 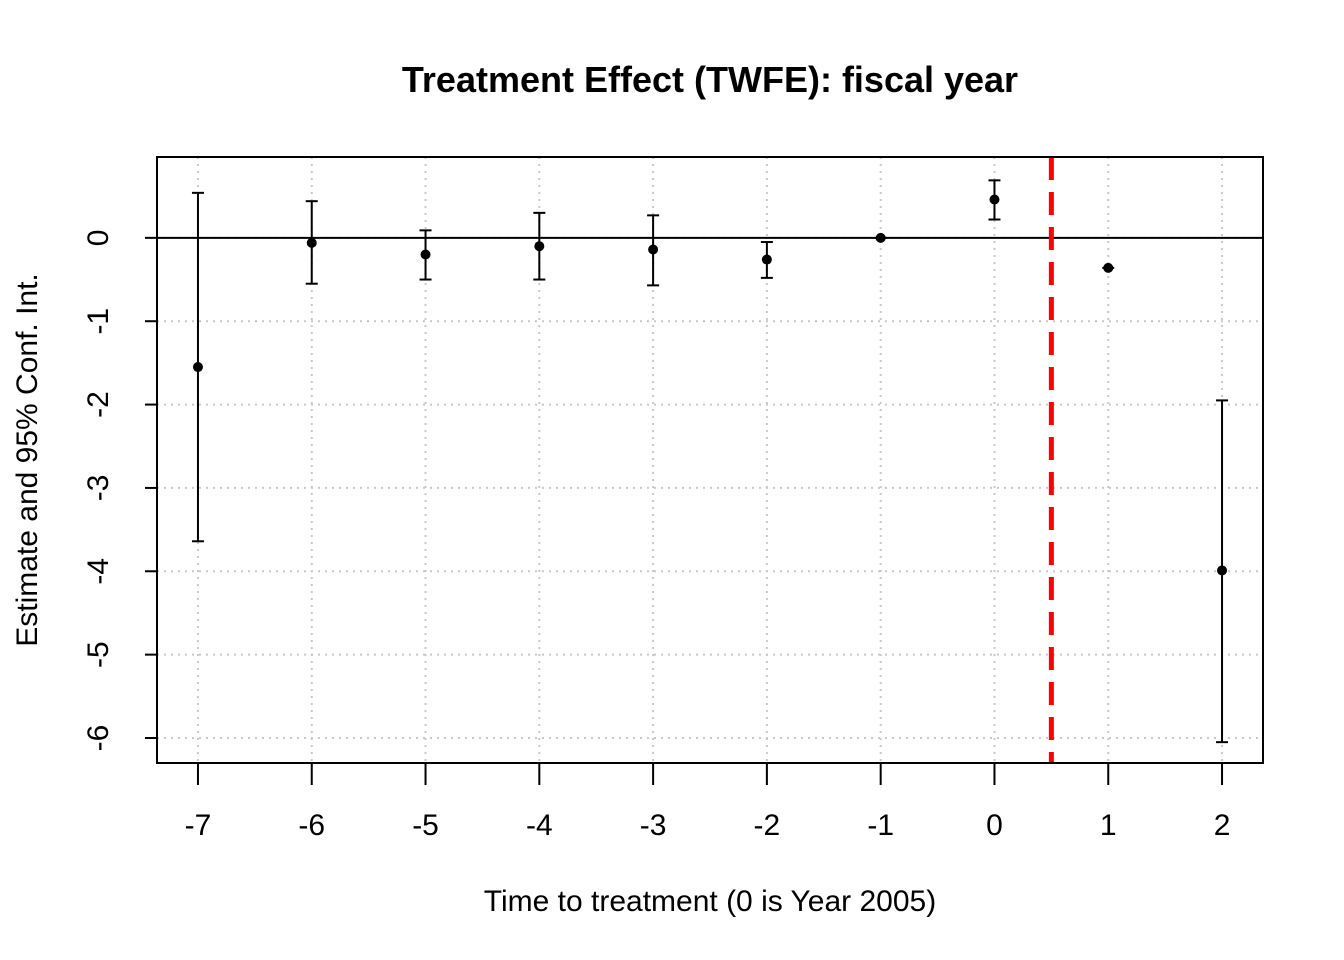 I want to click on x-tick-label: -4, so click(x=539, y=825).